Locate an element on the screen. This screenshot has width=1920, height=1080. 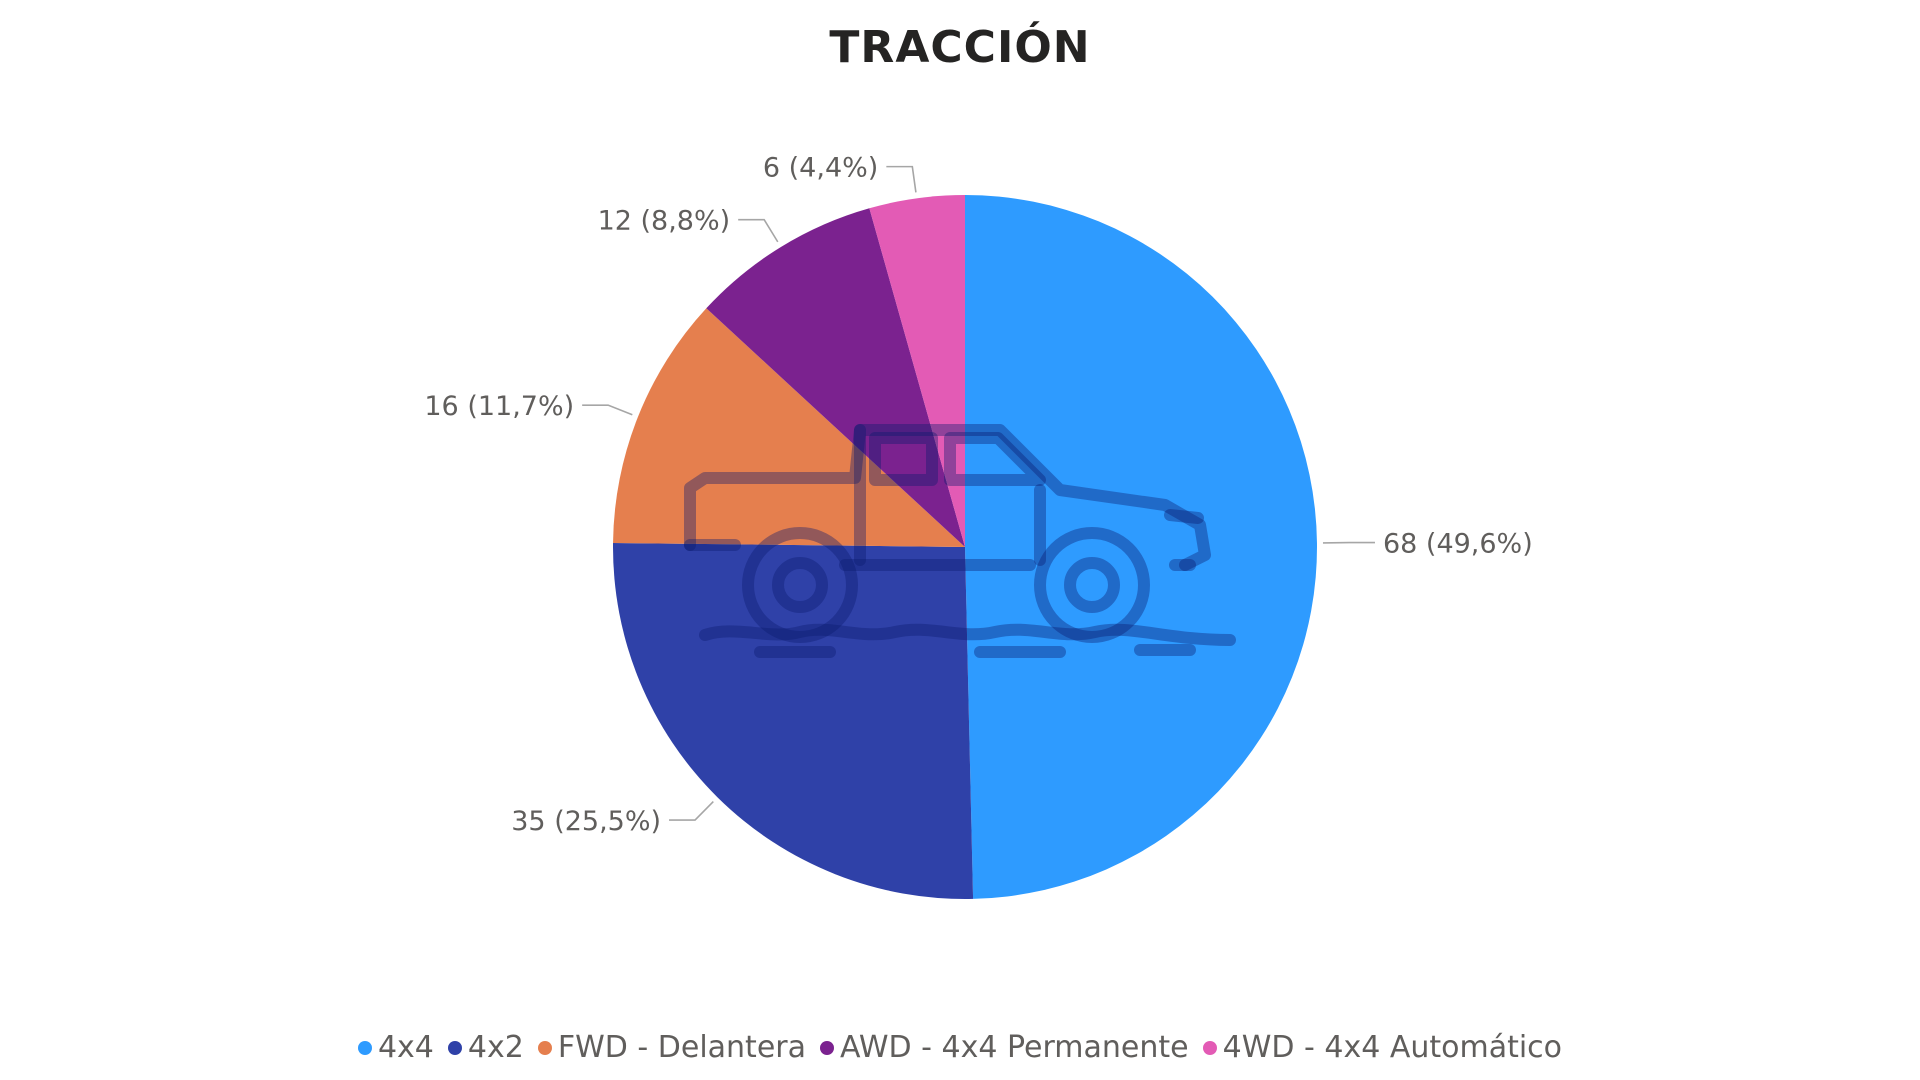
pickup-truck-icon is located at coordinates (960, 541).